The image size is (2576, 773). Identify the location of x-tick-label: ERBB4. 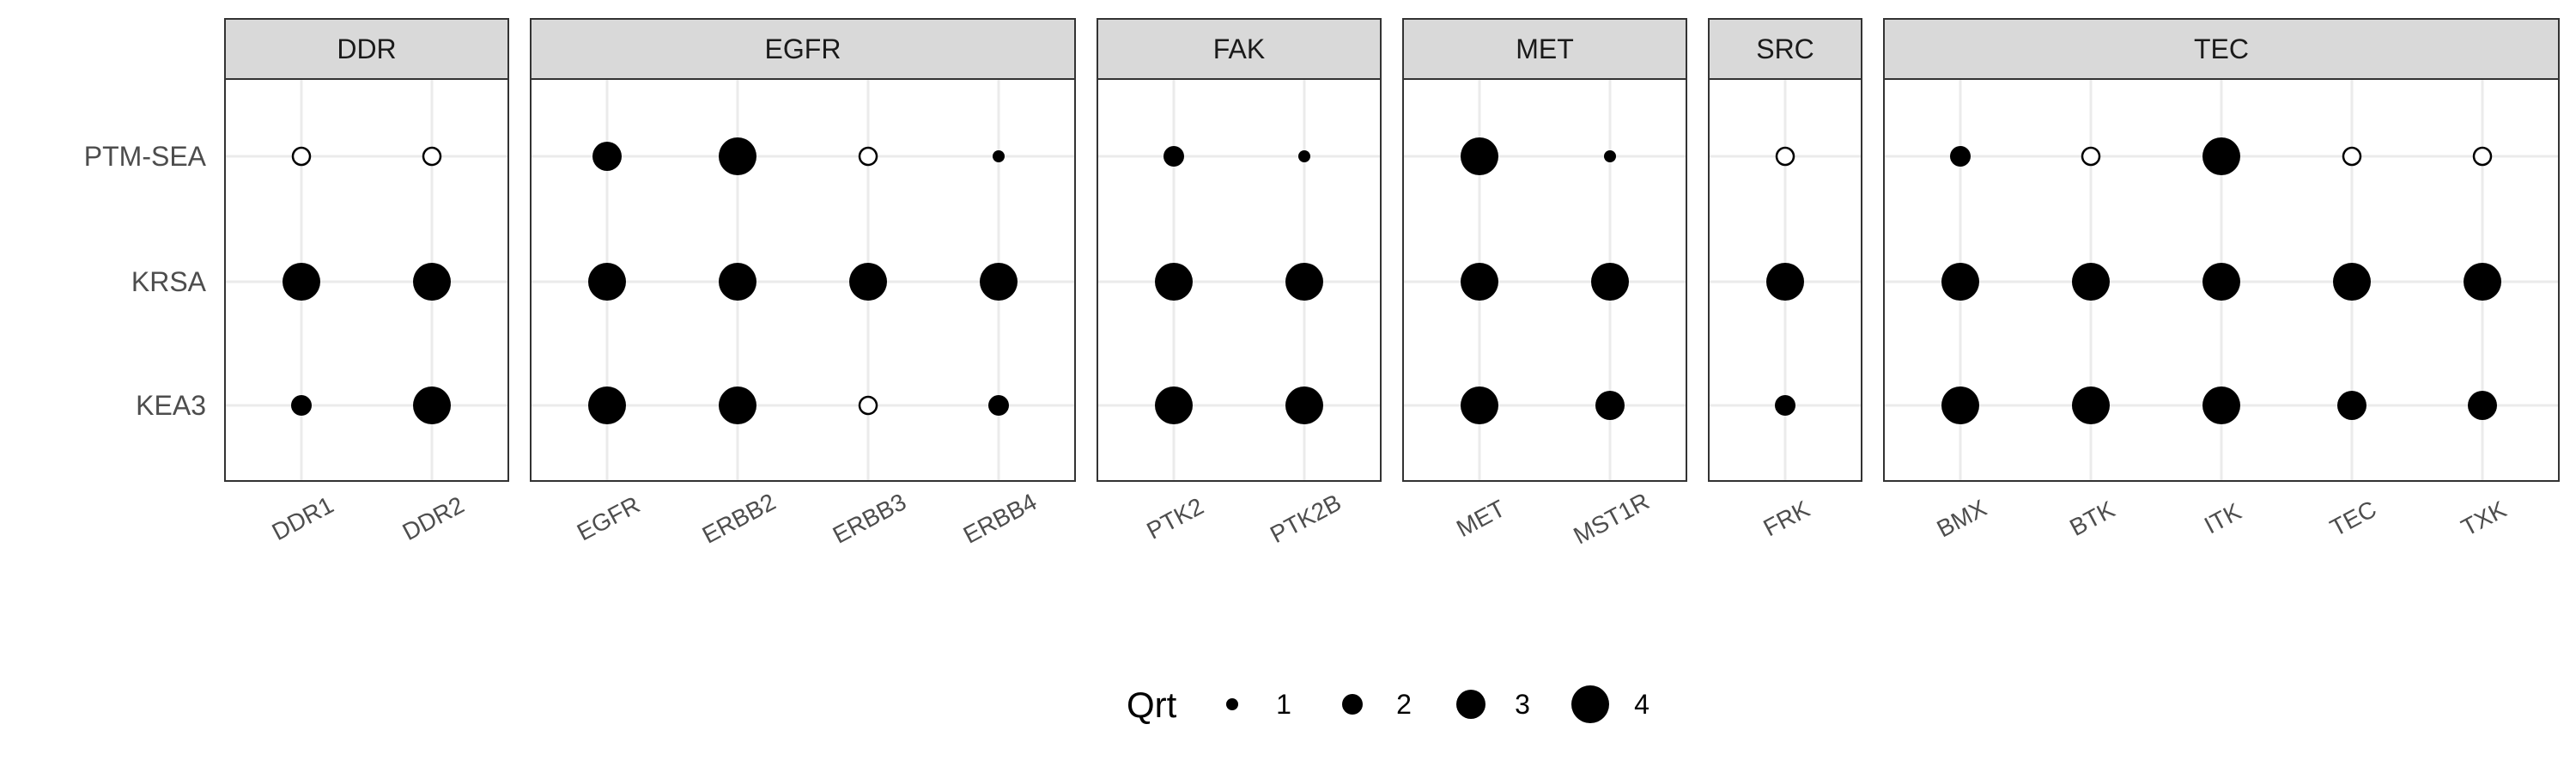
(1001, 518).